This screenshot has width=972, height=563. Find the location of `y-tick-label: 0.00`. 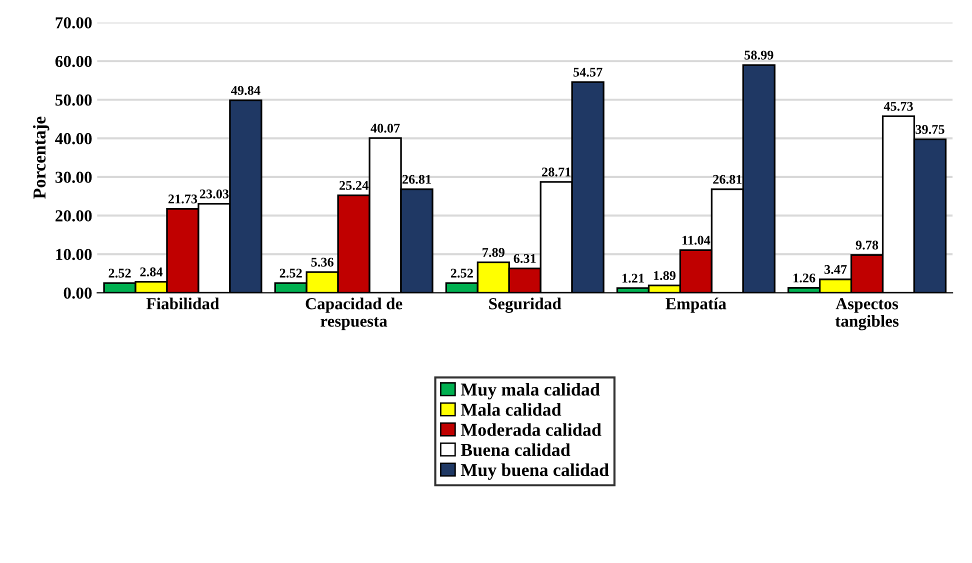

y-tick-label: 0.00 is located at coordinates (78, 293).